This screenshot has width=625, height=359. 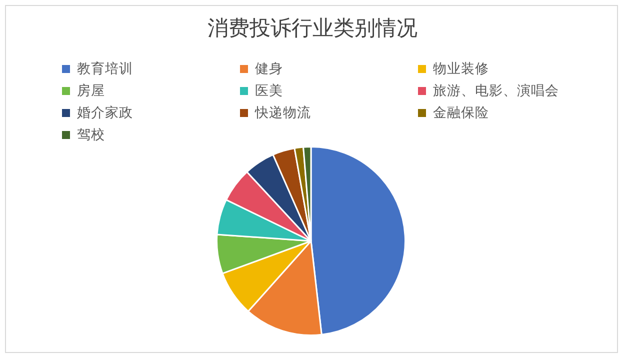 I want to click on chart-title: 消费投诉行业类别情况, so click(x=312, y=28).